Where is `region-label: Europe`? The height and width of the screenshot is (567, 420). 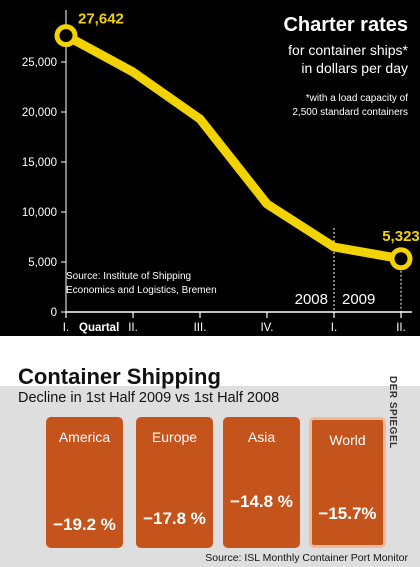 region-label: Europe is located at coordinates (174, 437).